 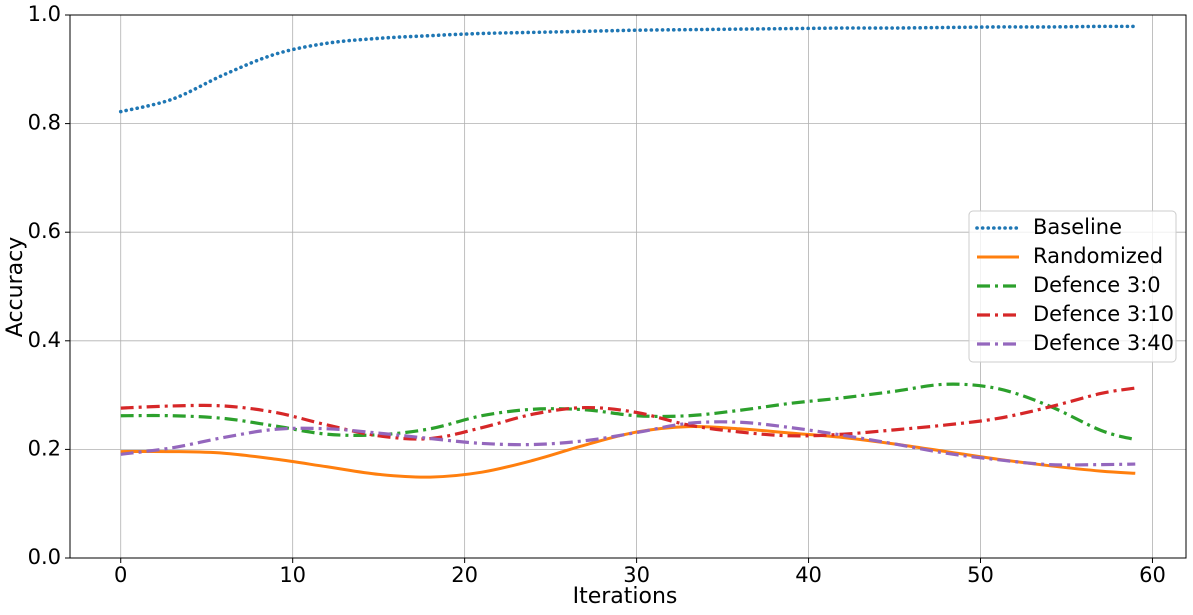 What do you see at coordinates (44, 557) in the screenshot?
I see `y-tick-label: 0.0` at bounding box center [44, 557].